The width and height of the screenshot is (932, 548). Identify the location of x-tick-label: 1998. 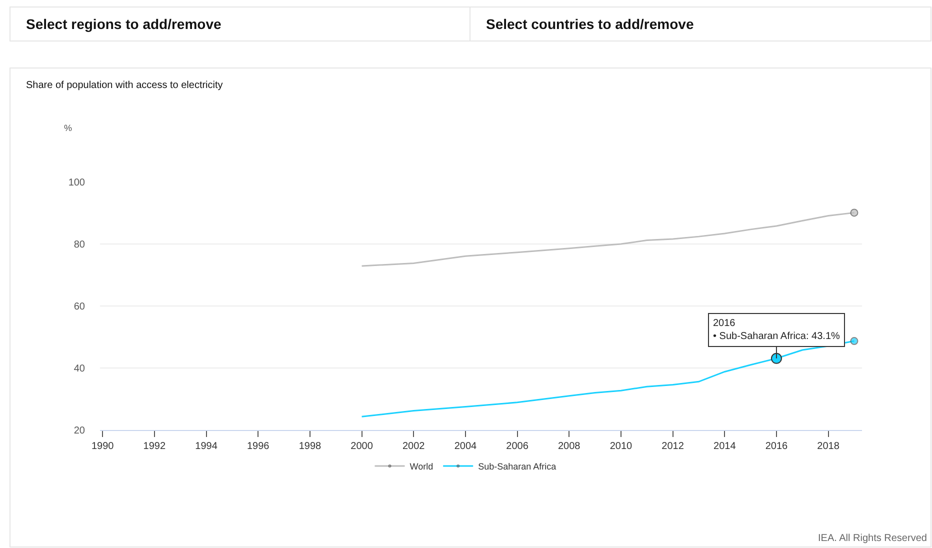
(310, 446).